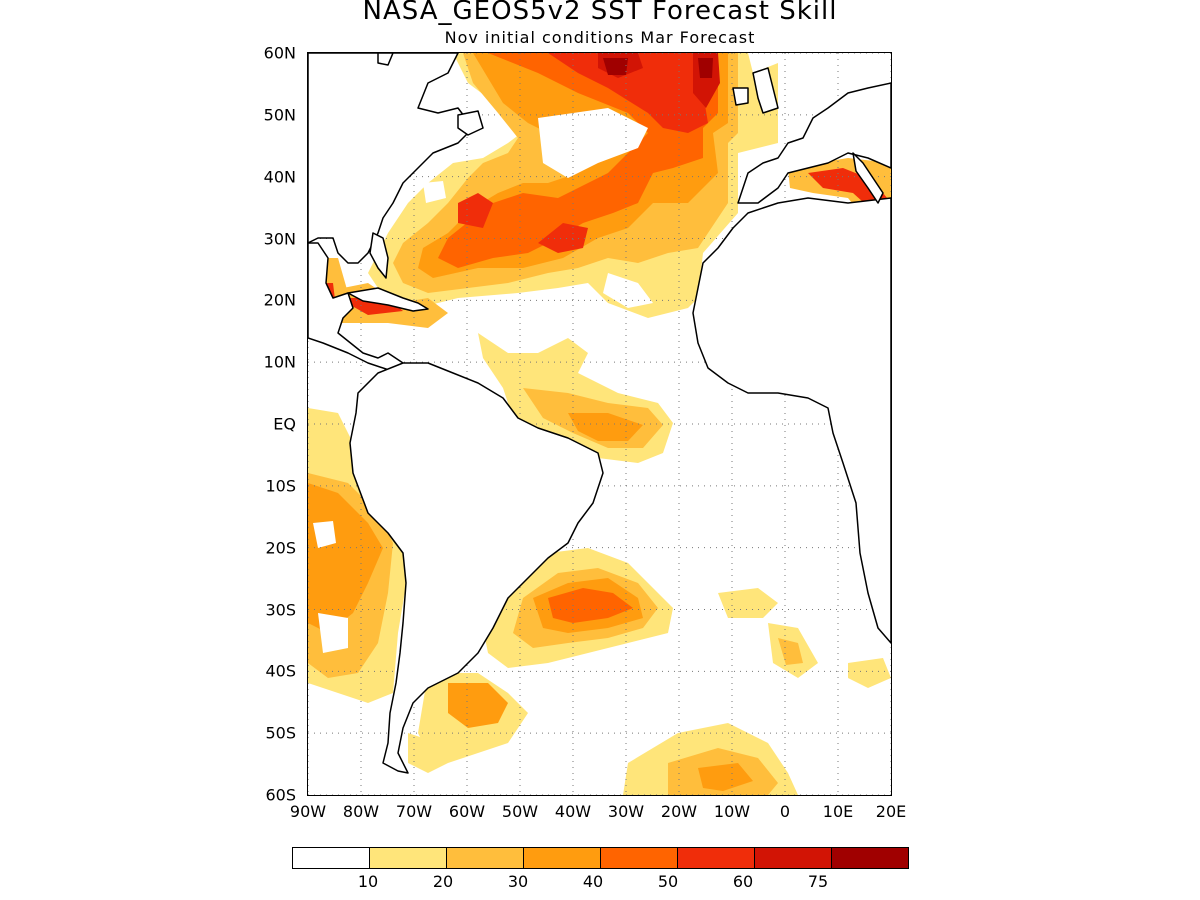 The height and width of the screenshot is (900, 1200). I want to click on landmass-central-america, so click(356, 308).